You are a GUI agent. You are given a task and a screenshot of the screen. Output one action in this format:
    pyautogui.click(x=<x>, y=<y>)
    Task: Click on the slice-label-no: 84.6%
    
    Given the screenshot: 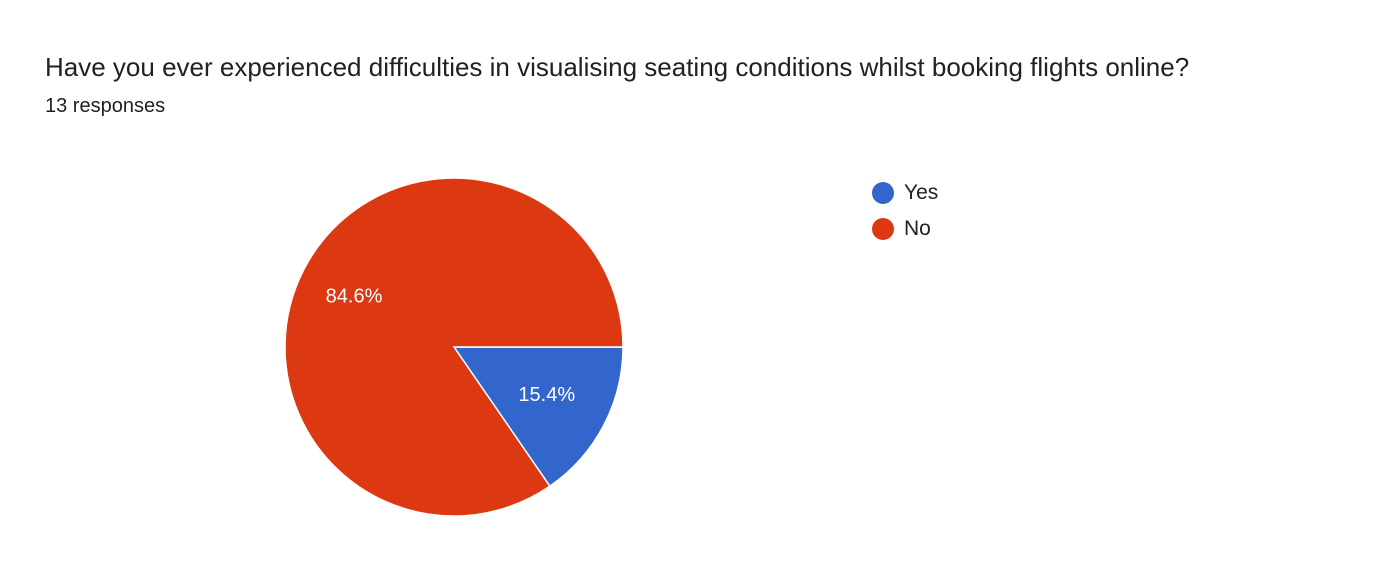 What is the action you would take?
    pyautogui.click(x=354, y=296)
    